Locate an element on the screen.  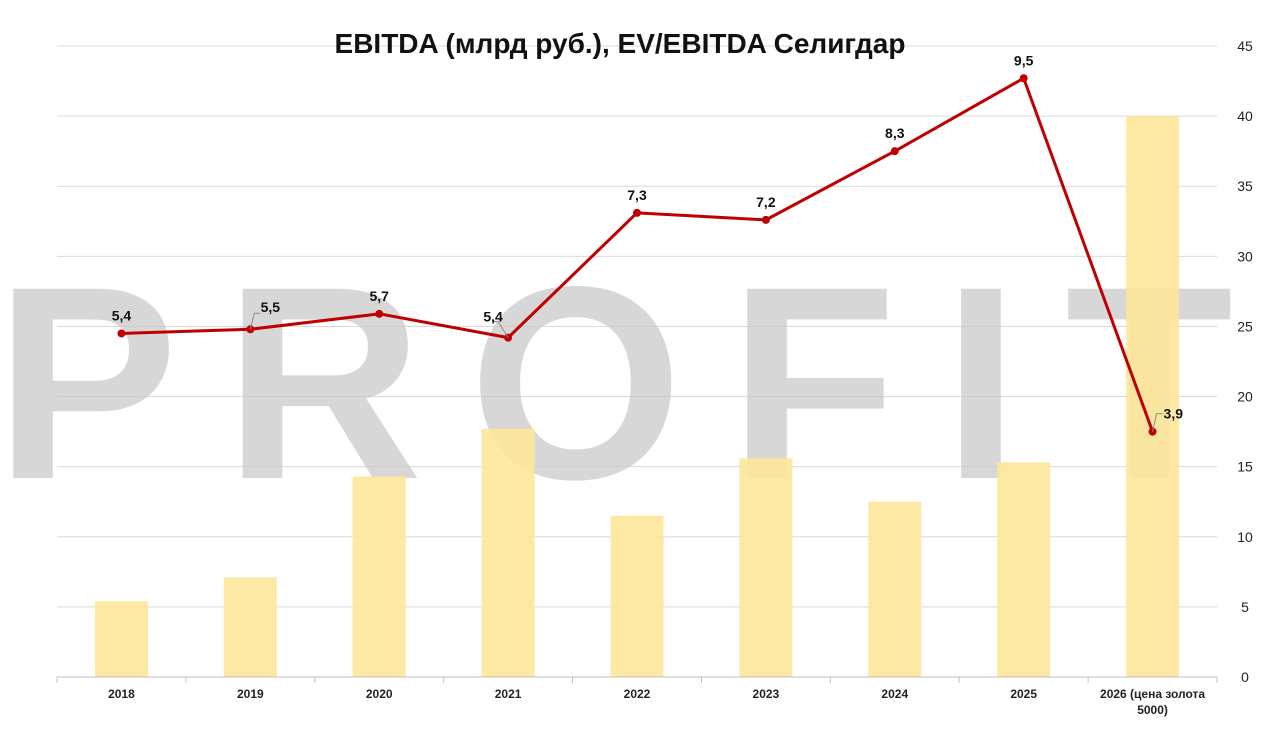
y-tick-label: 5 is located at coordinates (1245, 607).